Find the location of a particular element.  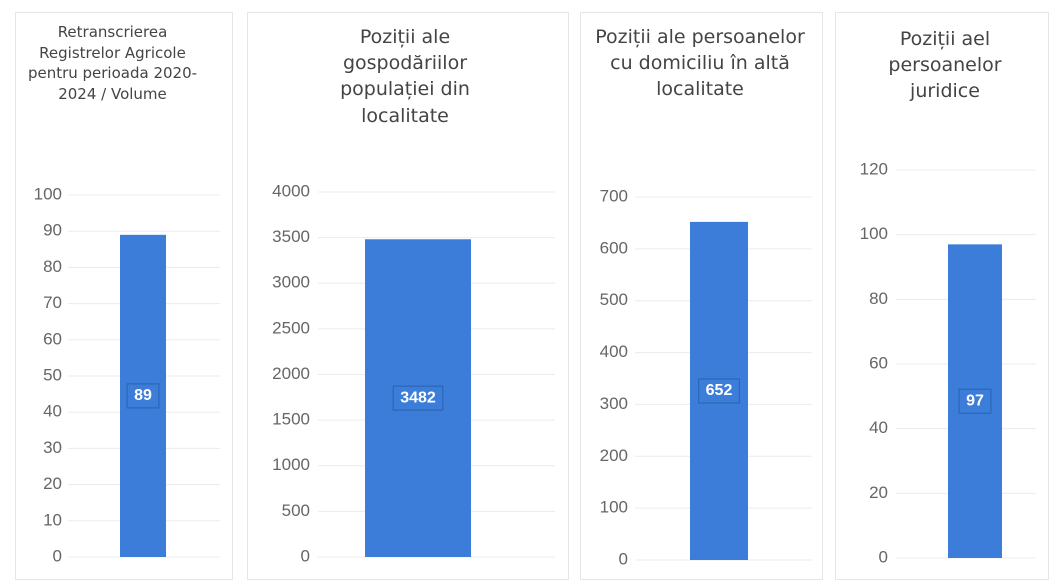

y-tick-label: 700 is located at coordinates (614, 195).